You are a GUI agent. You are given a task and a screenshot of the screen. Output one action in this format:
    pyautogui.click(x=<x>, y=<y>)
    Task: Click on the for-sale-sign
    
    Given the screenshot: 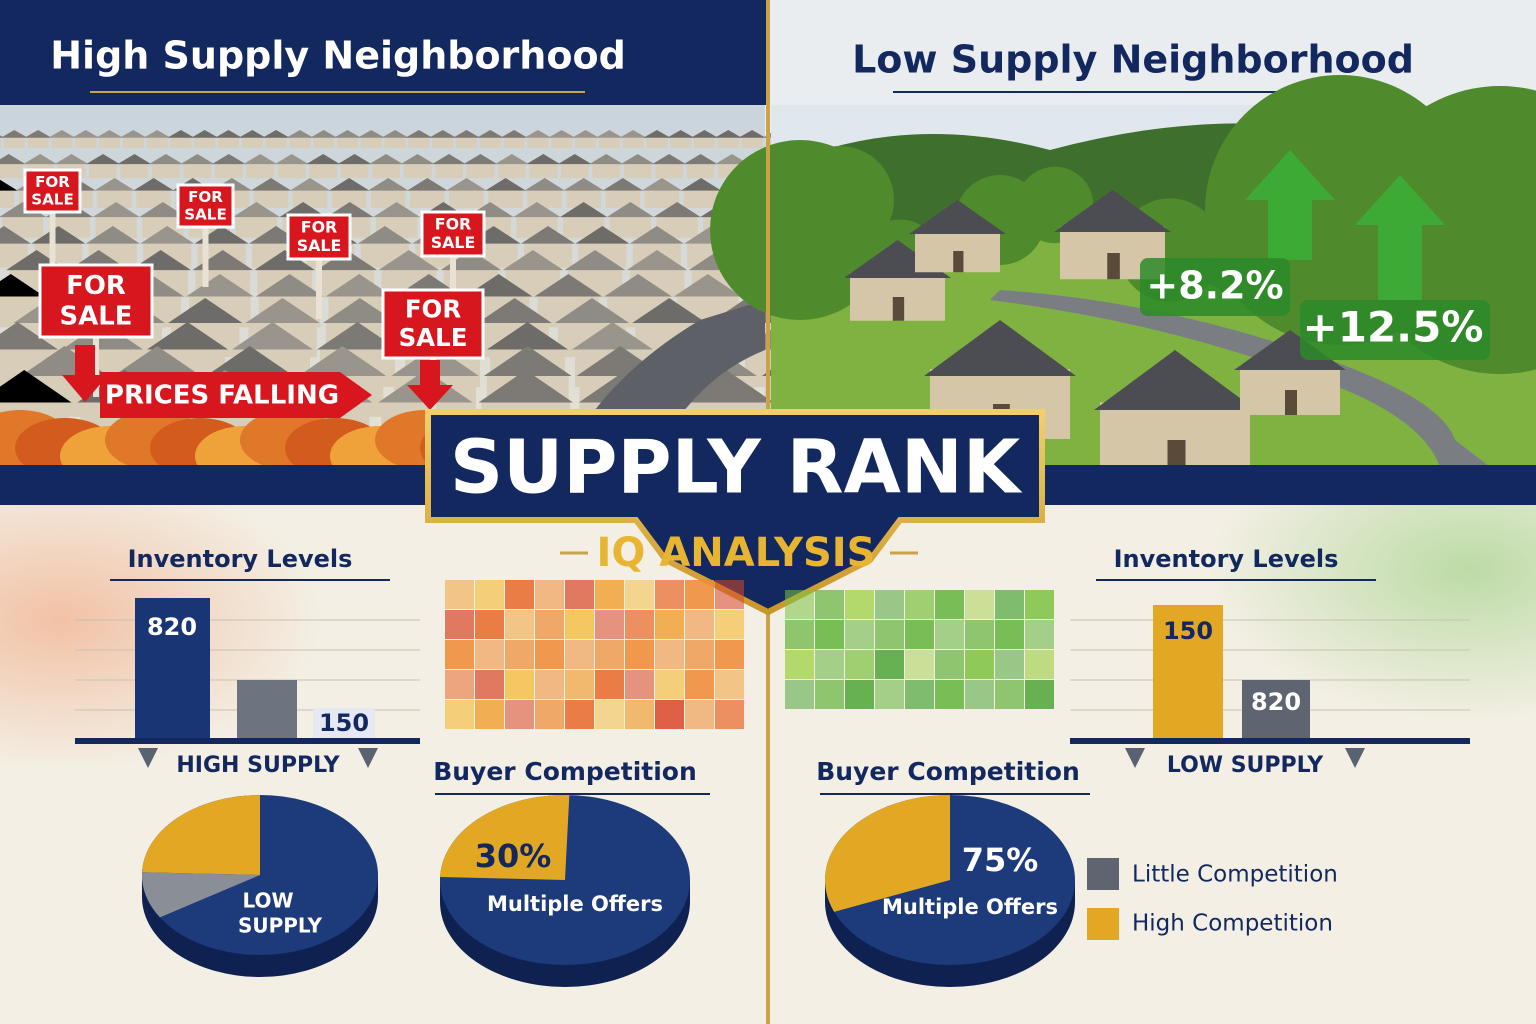 What is the action you would take?
    pyautogui.click(x=433, y=324)
    